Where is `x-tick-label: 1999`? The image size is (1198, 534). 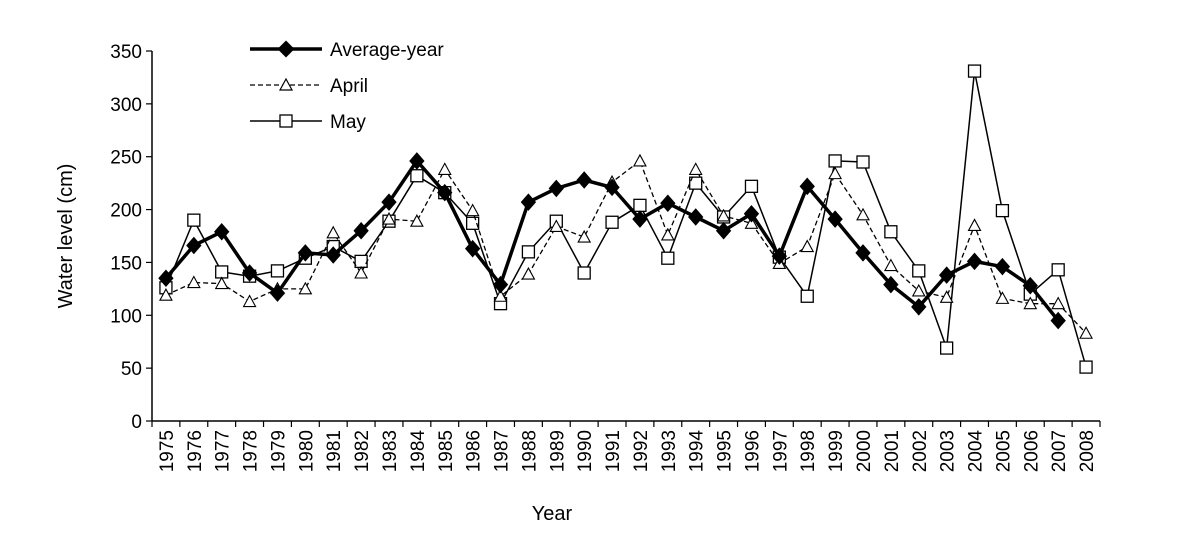 x-tick-label: 1999 is located at coordinates (836, 451).